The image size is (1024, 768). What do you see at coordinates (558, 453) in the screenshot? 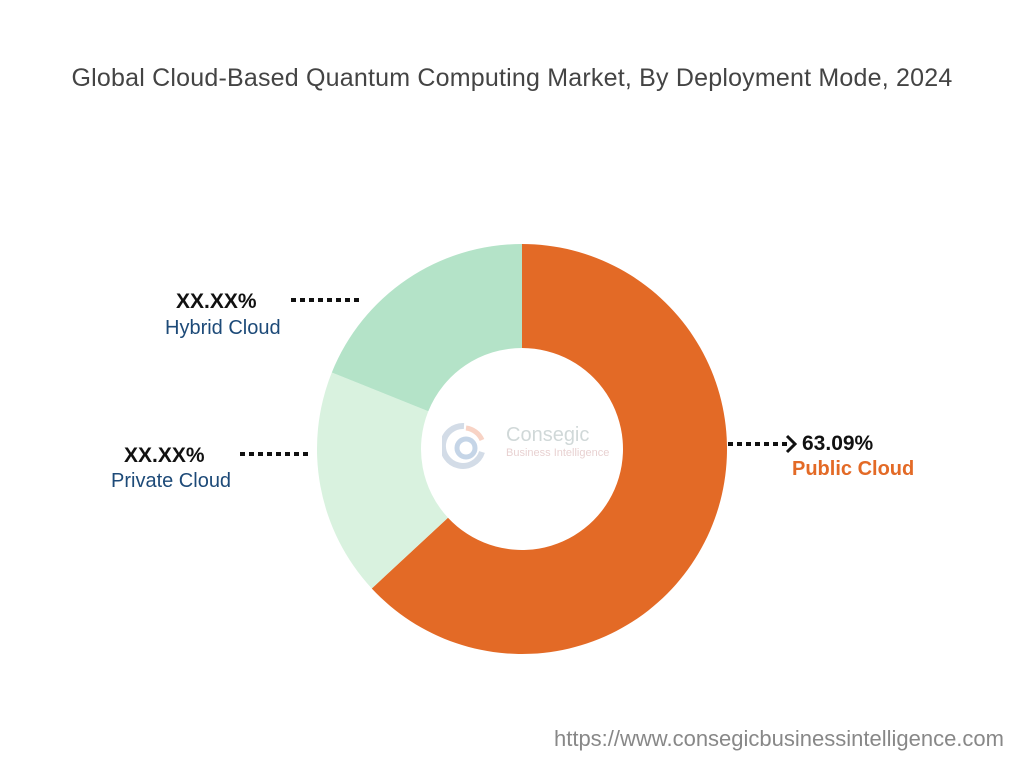
I see `watermark-line2: Business Intelligence` at bounding box center [558, 453].